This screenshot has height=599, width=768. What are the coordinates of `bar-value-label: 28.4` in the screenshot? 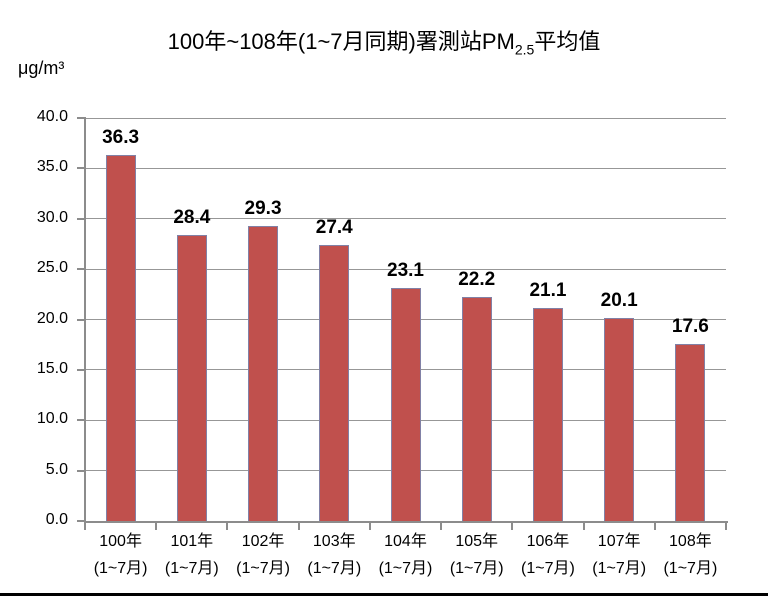 It's located at (192, 217).